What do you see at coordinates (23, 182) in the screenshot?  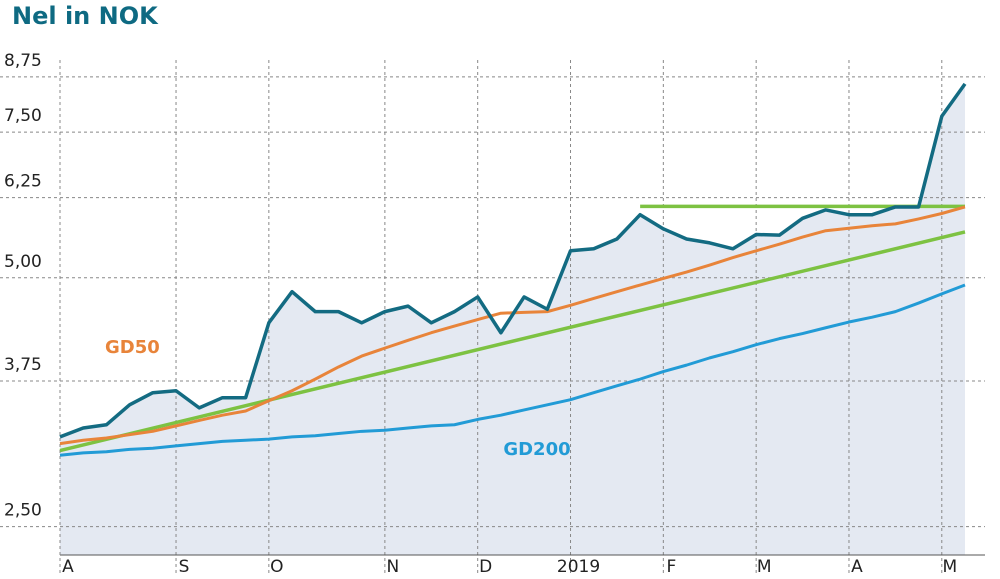 I see `y-tick-label: 6,25` at bounding box center [23, 182].